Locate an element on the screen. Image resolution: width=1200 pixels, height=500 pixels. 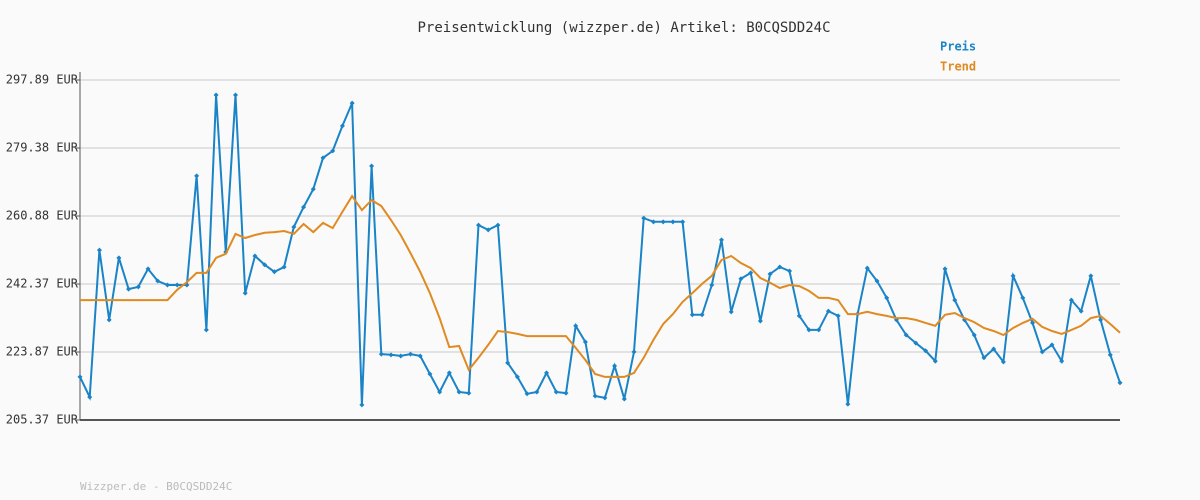
y-tick-label: 260.88 EUR is located at coordinates (42, 216).